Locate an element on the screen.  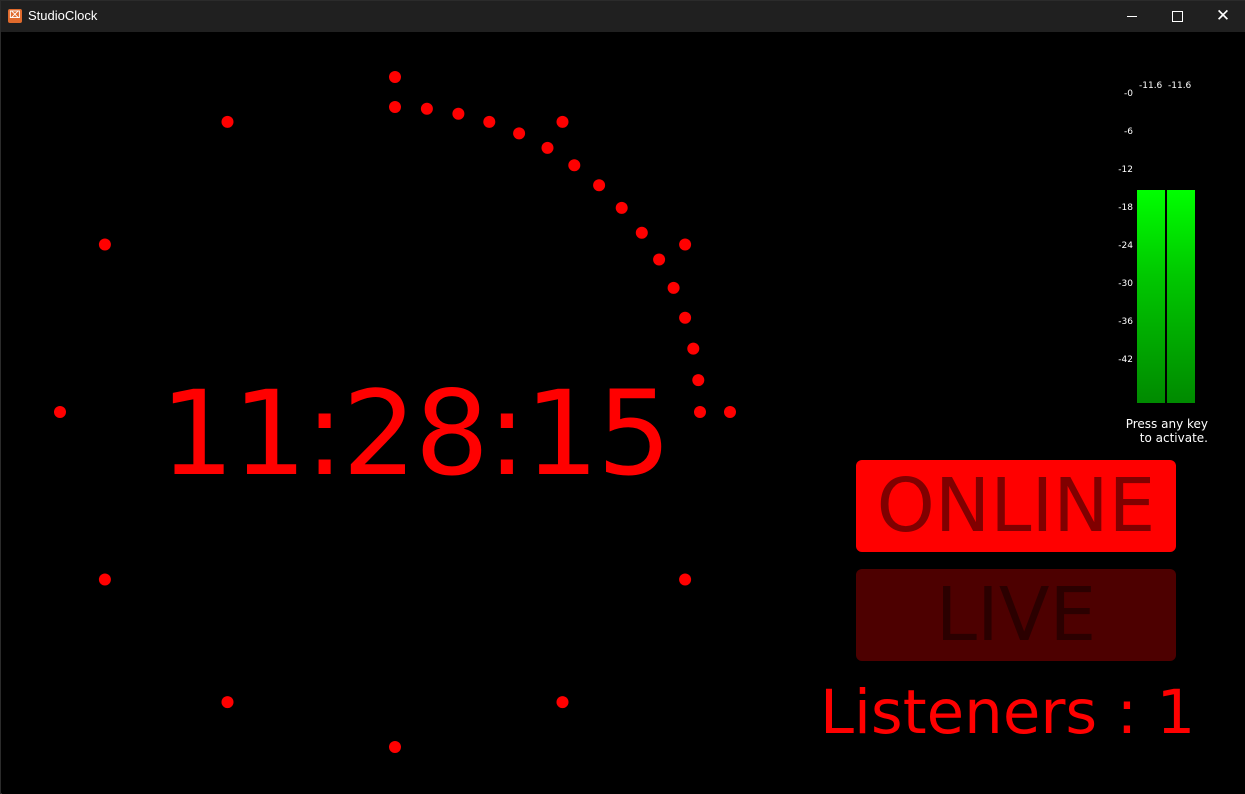
live-label: LIVE is located at coordinates (1016, 615).